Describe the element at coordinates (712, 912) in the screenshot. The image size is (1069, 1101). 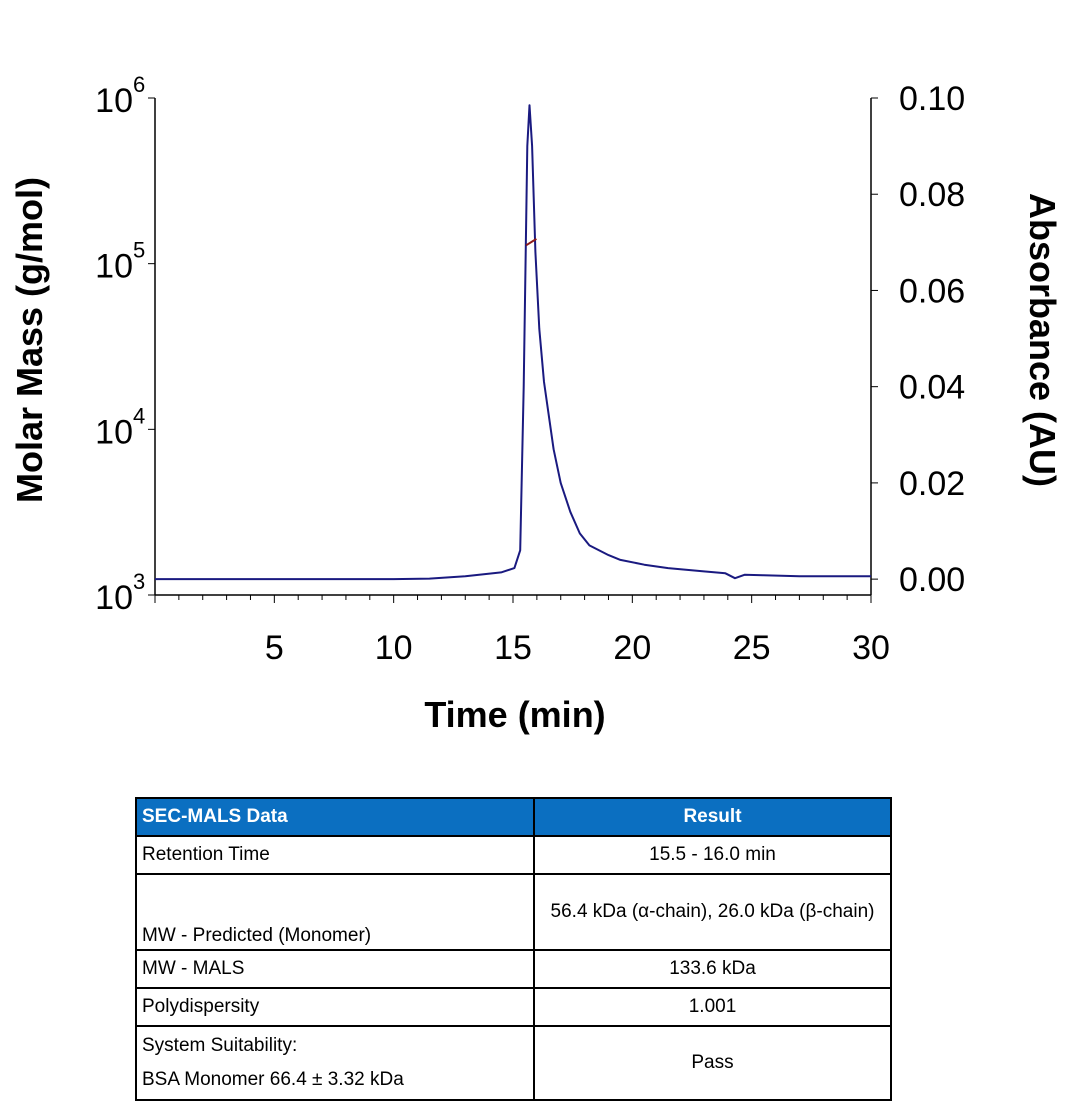
I see `row-value: 56.4 kDa (α-chain), 26.0 kDa (β-chain)` at that location.